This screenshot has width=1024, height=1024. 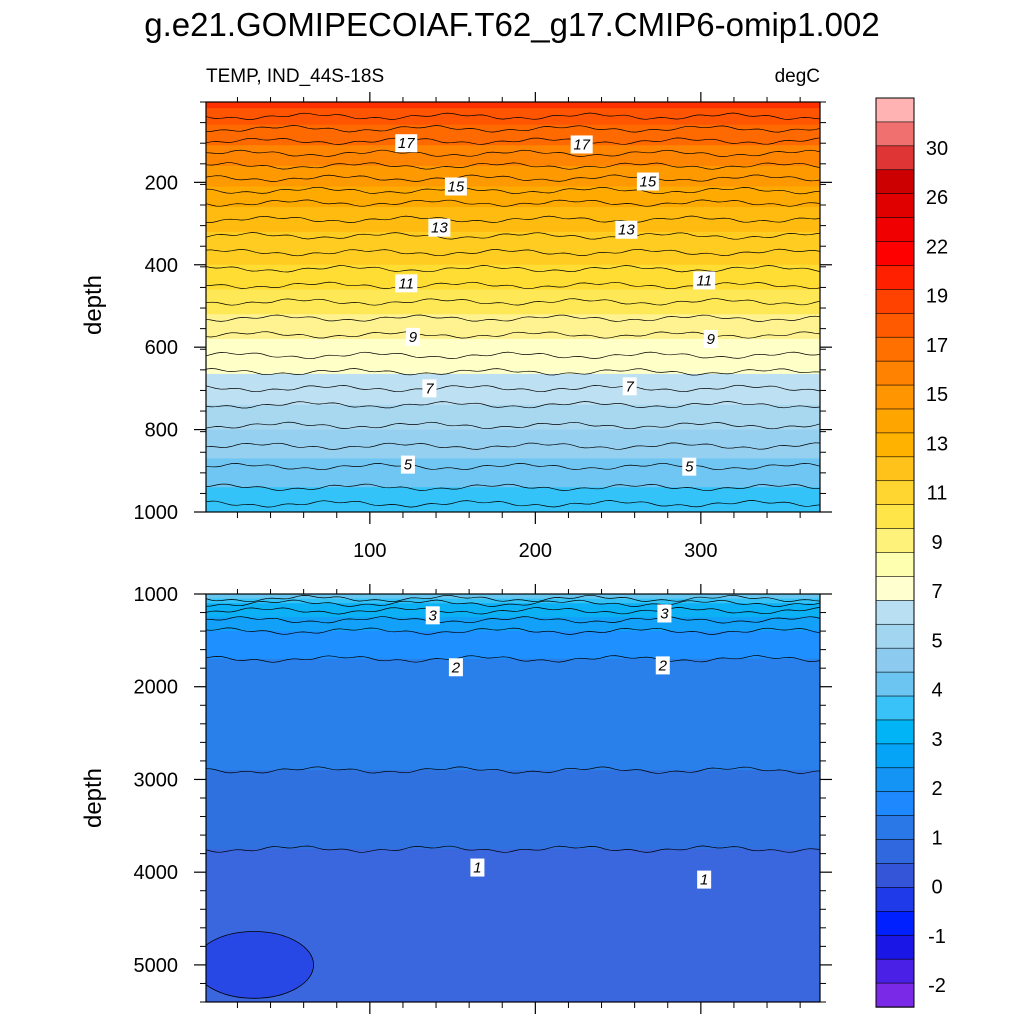 I want to click on svg-text: 9, so click(x=413, y=337).